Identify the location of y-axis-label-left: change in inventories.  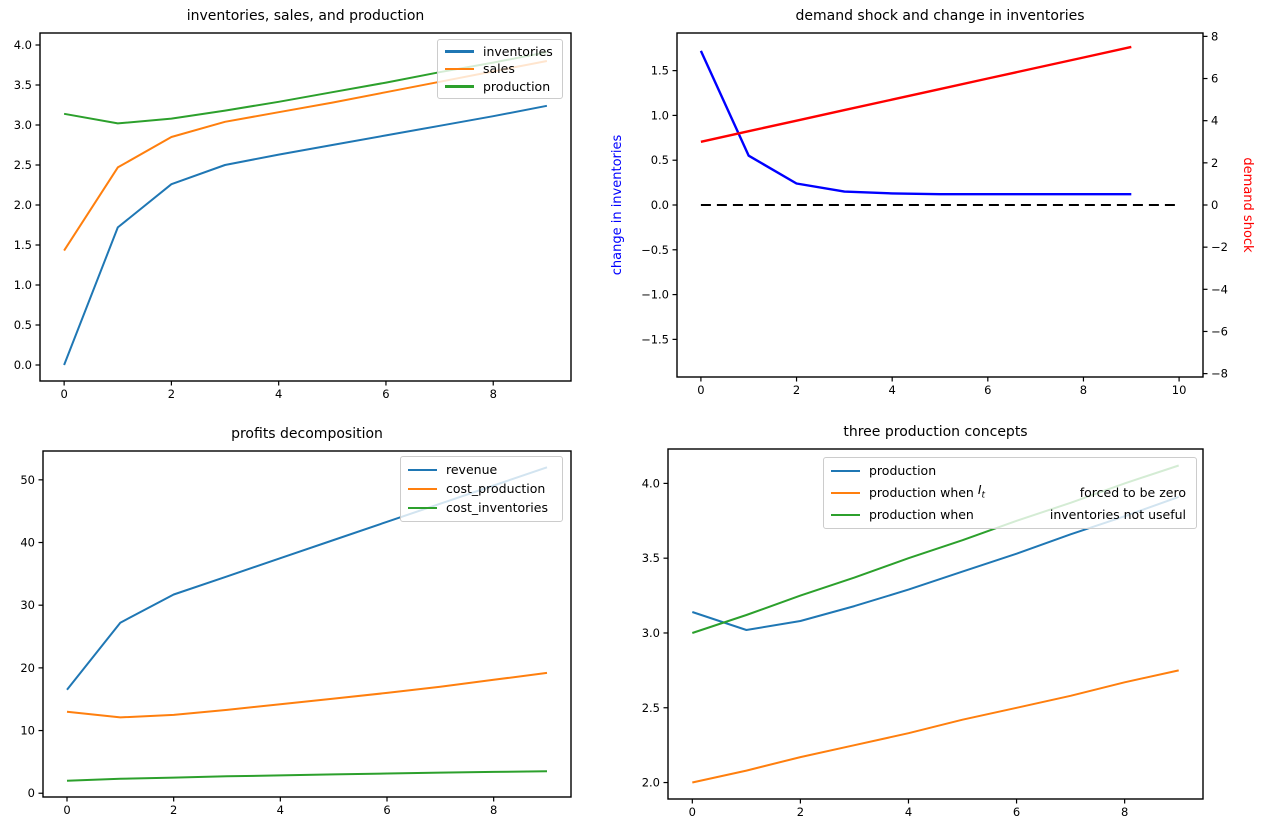
(617, 205).